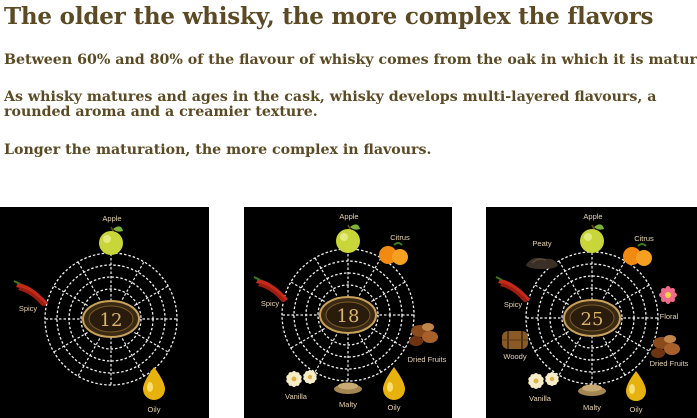 The height and width of the screenshot is (418, 697). Describe the element at coordinates (541, 243) in the screenshot. I see `flavor-label-peaty: Peaty` at that location.